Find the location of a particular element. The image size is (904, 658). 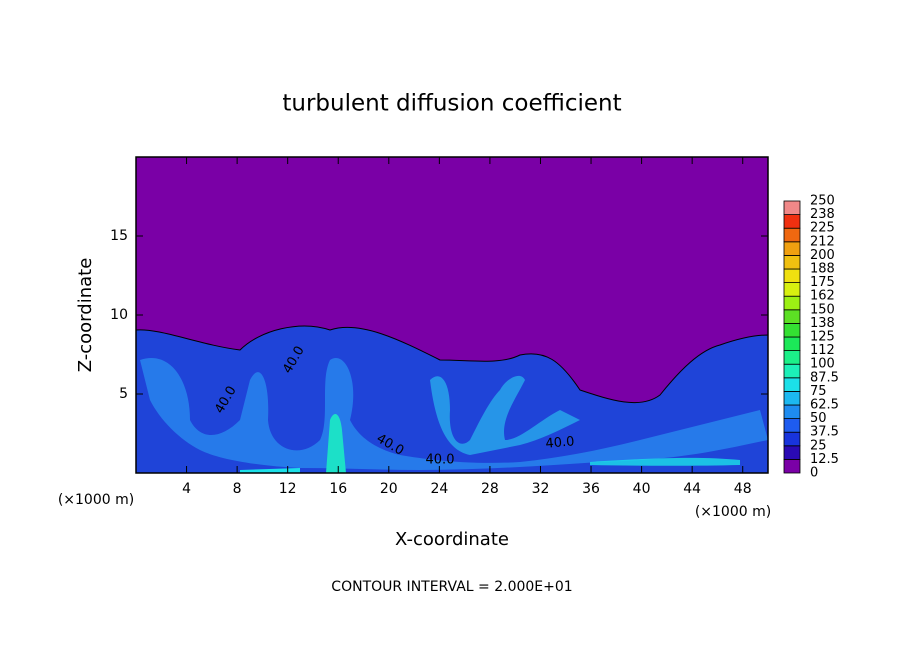

colorbar-label: 100 is located at coordinates (822, 364).